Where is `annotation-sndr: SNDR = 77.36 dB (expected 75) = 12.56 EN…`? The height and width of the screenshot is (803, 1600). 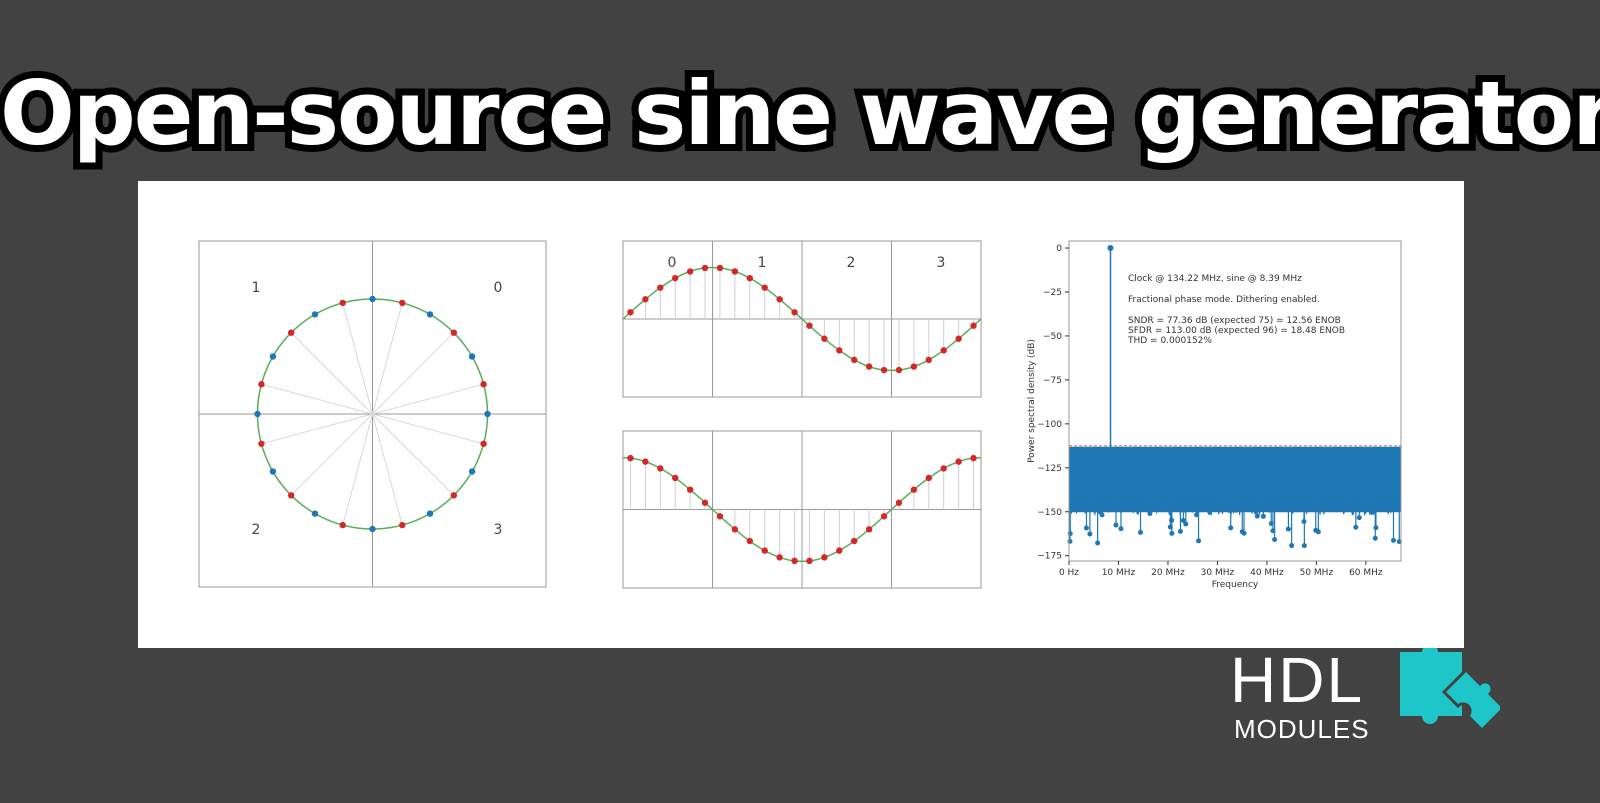
annotation-sndr: SNDR = 77.36 dB (expected 75) = 12.56 EN… is located at coordinates (1234, 321).